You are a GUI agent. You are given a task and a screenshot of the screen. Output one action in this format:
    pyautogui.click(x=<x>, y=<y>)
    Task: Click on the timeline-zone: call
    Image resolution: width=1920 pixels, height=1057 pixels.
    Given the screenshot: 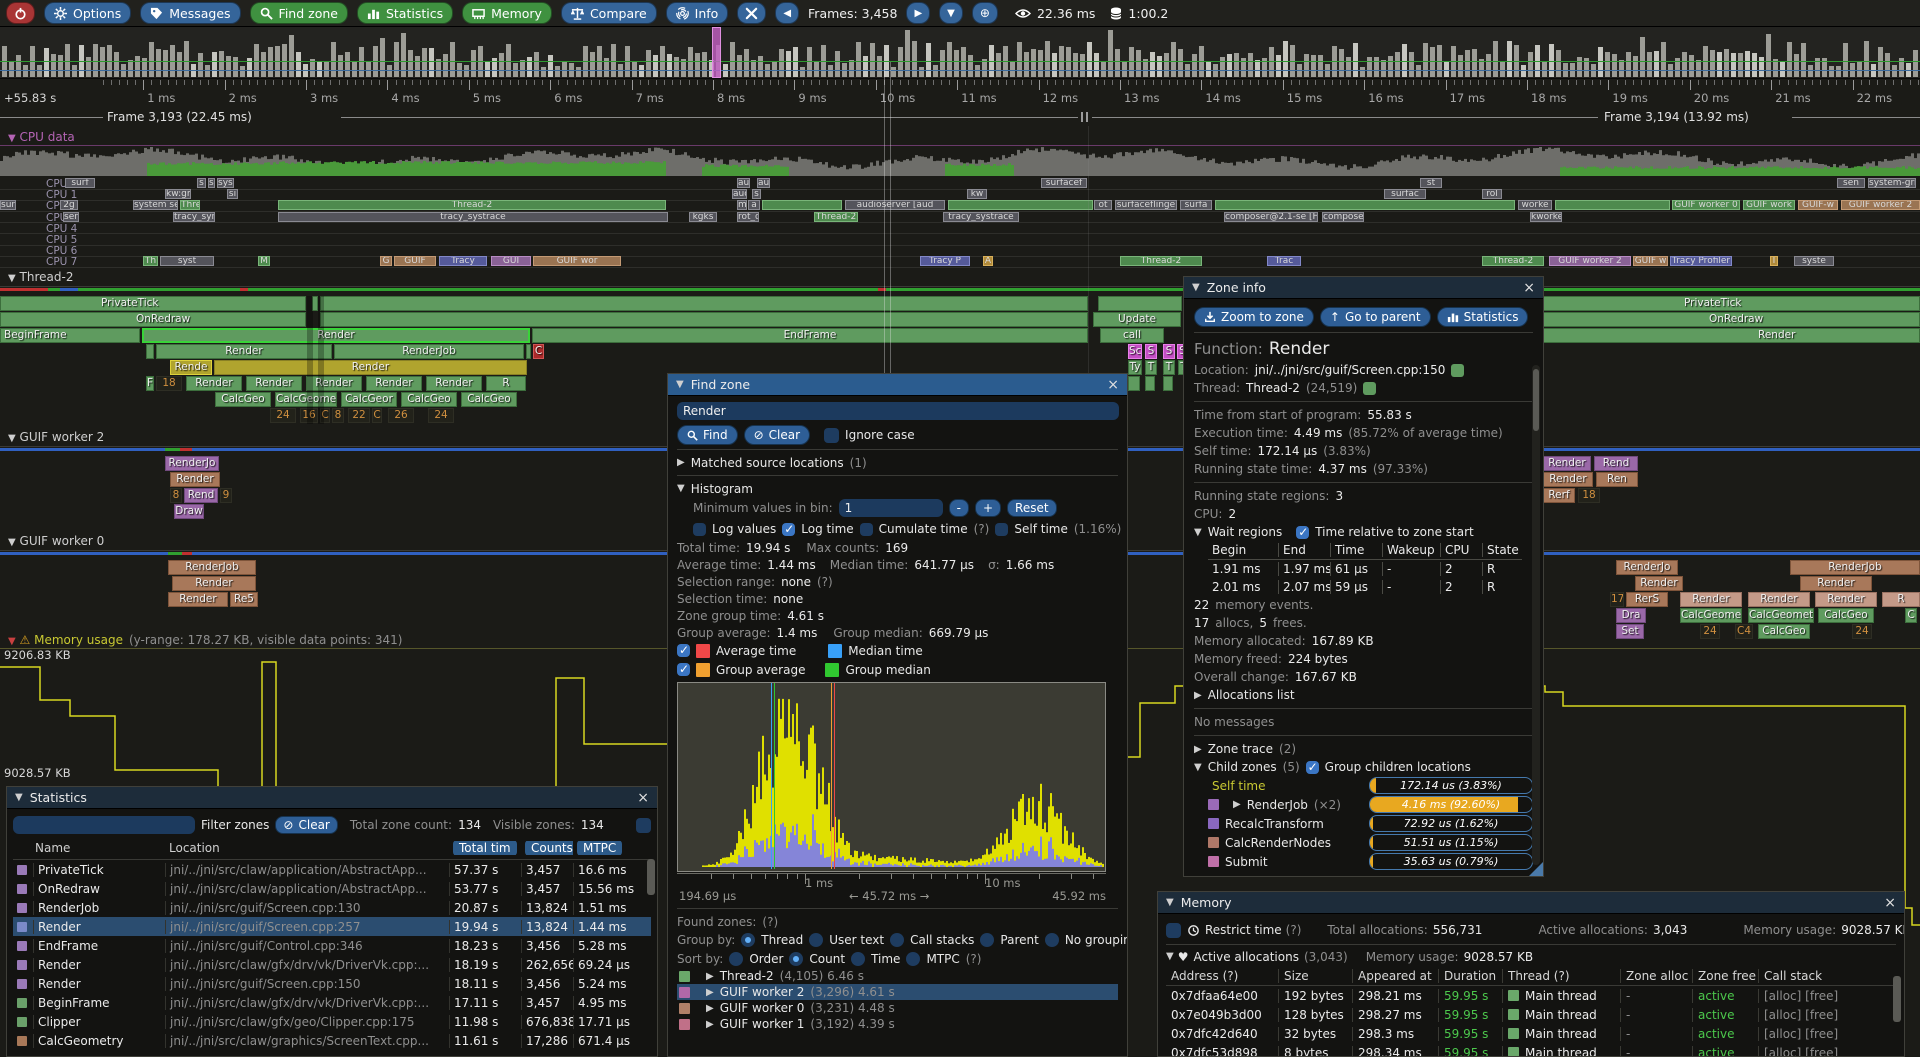 What is the action you would take?
    pyautogui.click(x=1132, y=335)
    